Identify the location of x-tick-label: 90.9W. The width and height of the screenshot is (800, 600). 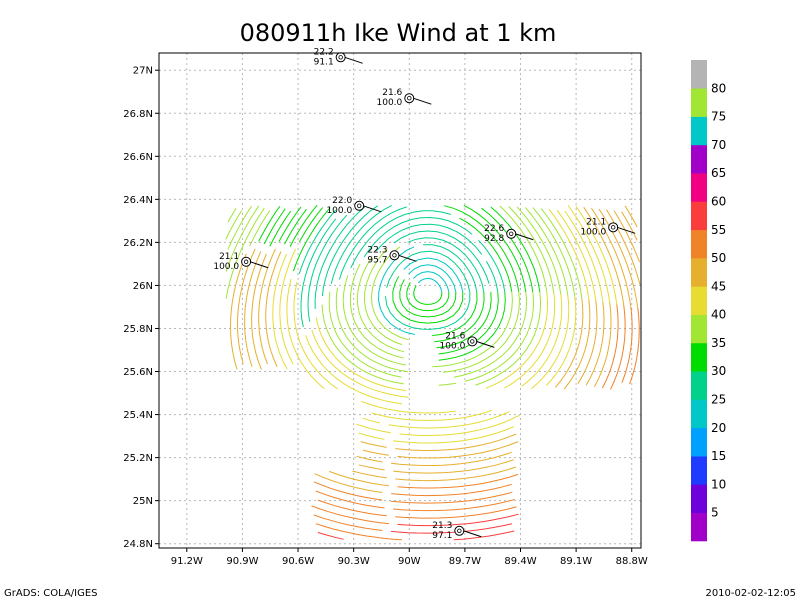
(242, 561).